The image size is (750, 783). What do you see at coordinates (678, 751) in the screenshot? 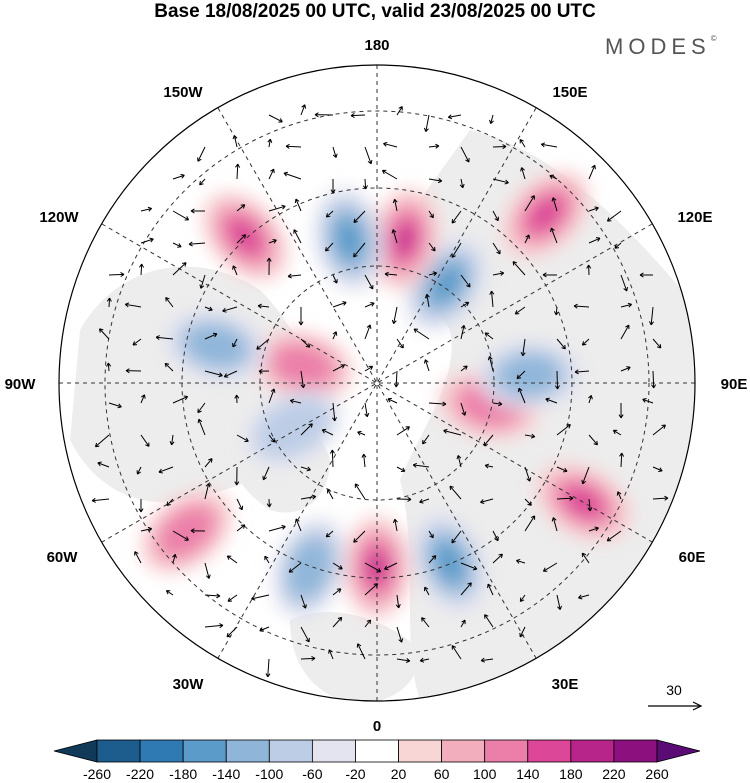
I see `colorbar-high-extension` at bounding box center [678, 751].